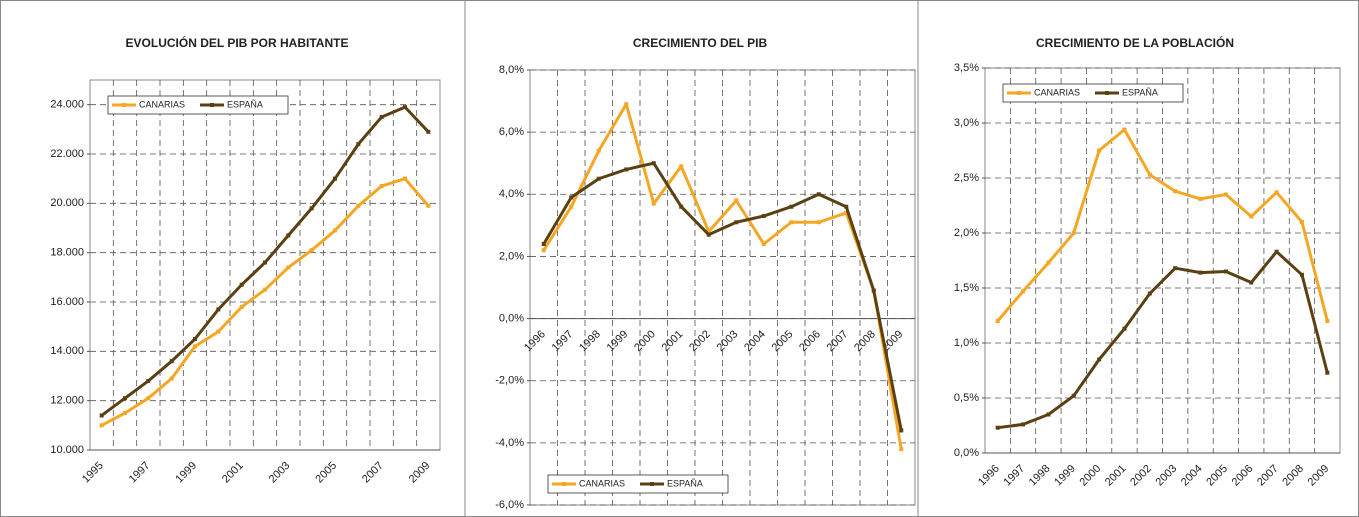  I want to click on y-tick-label: 3,0%, so click(966, 123).